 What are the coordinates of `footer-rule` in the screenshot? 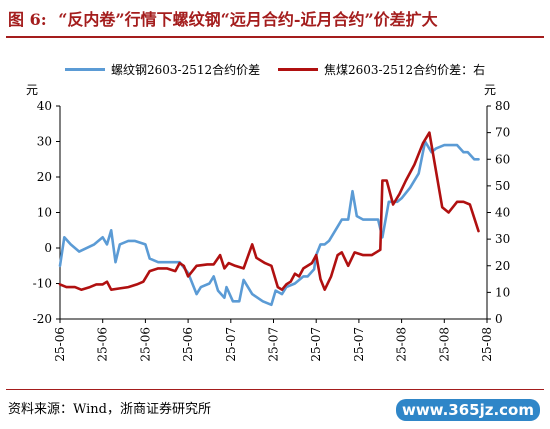 It's located at (275, 389).